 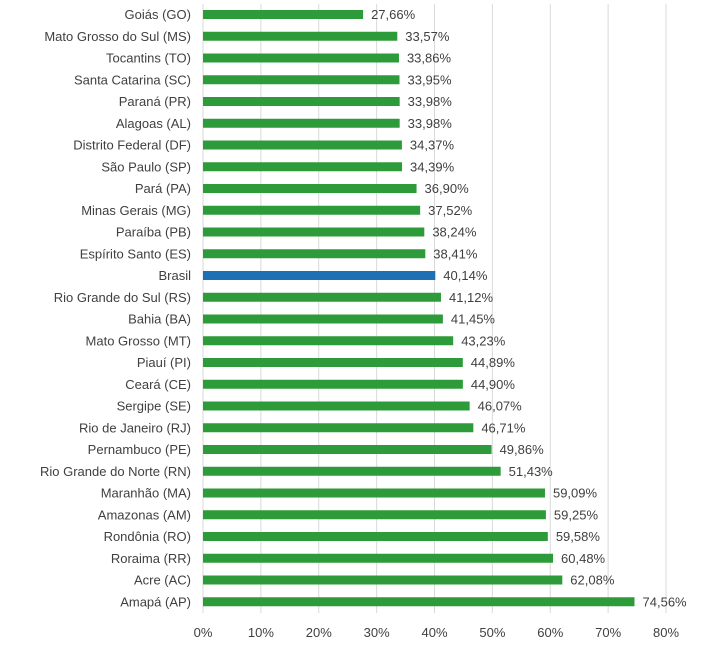 What do you see at coordinates (155, 101) in the screenshot?
I see `category-label: Paraná (PR)` at bounding box center [155, 101].